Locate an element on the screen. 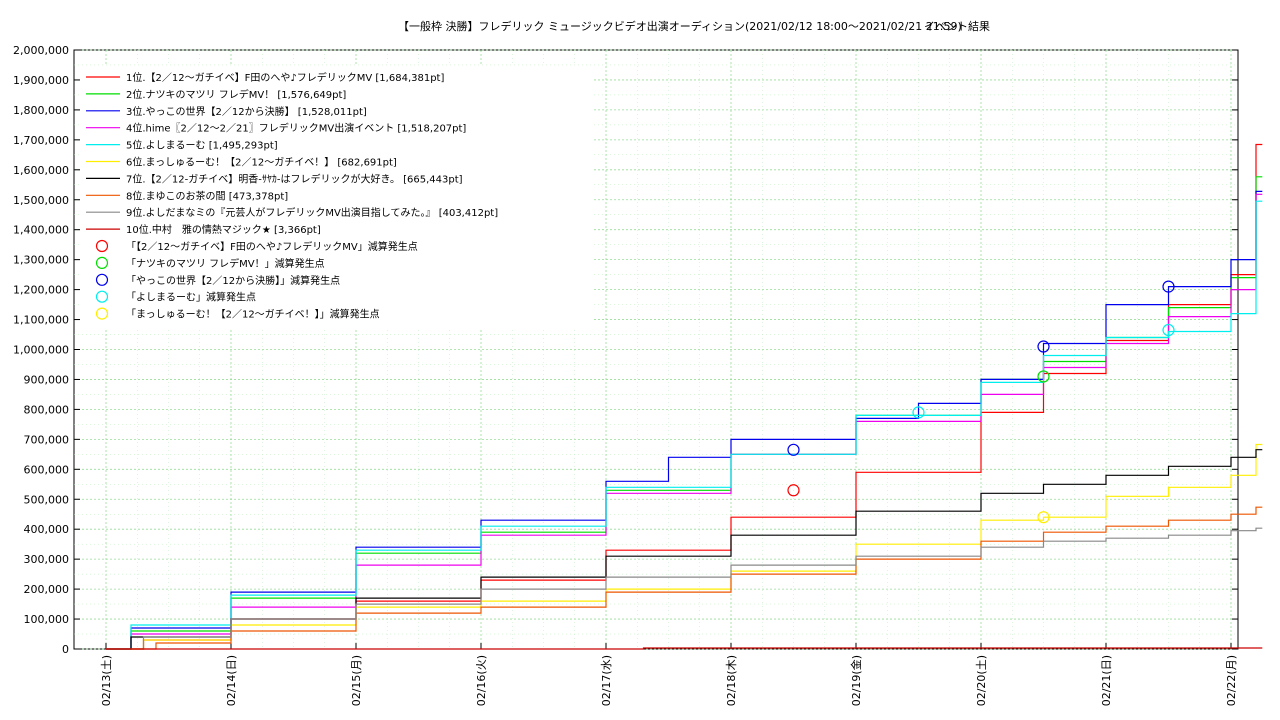  y-tick-label: 1,800,000 is located at coordinates (41, 110).